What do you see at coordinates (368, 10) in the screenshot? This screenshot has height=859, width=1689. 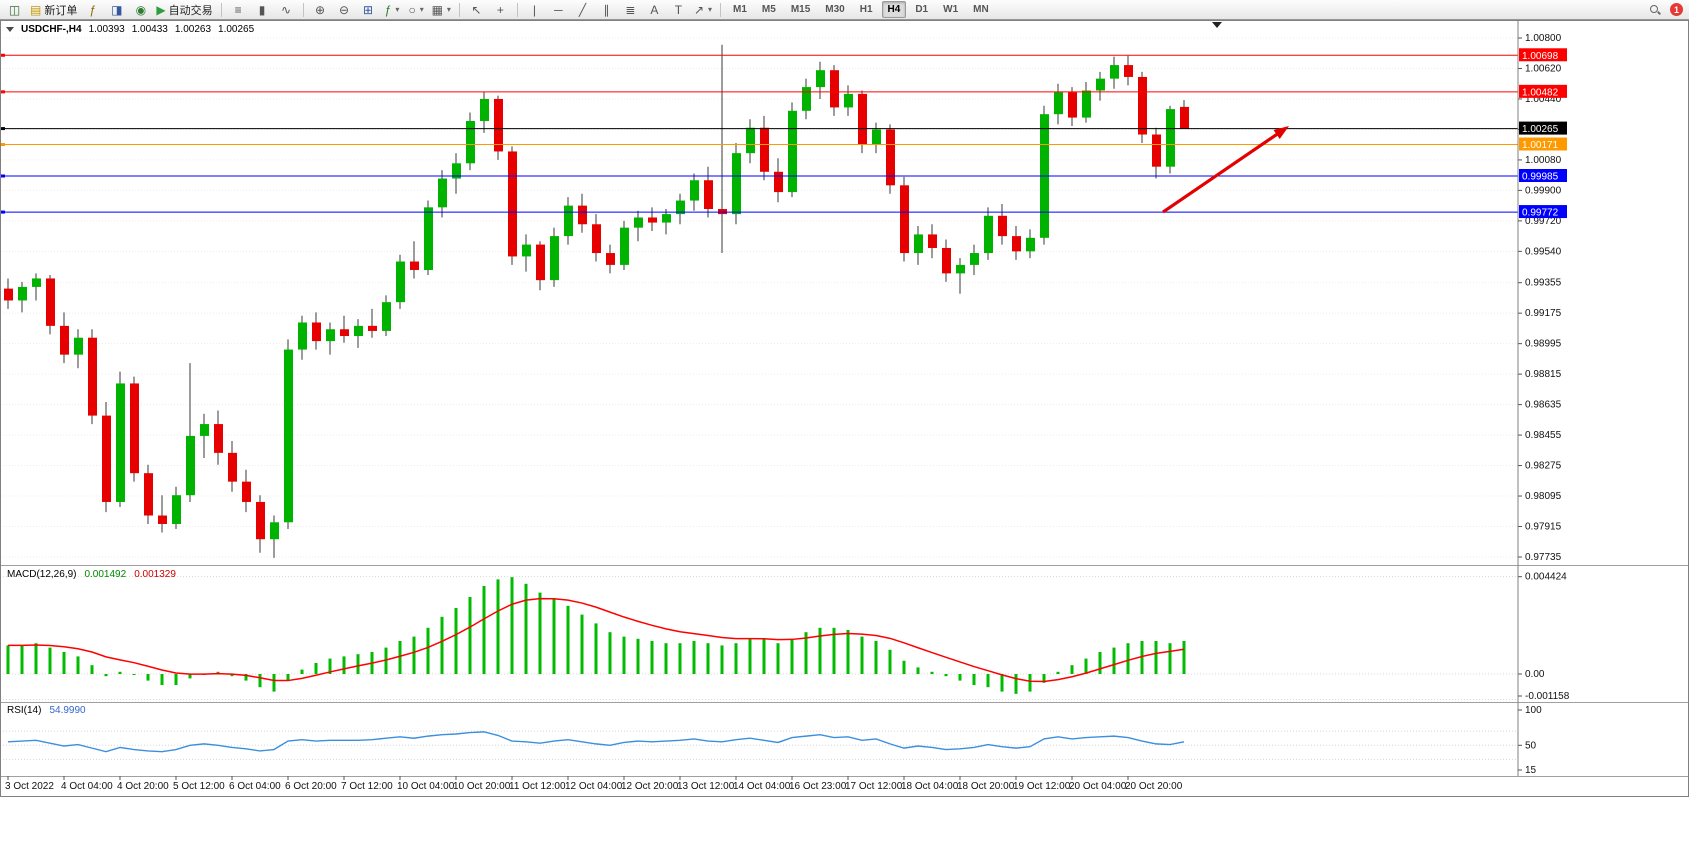 I see `tile-windows-icon: ⊞` at bounding box center [368, 10].